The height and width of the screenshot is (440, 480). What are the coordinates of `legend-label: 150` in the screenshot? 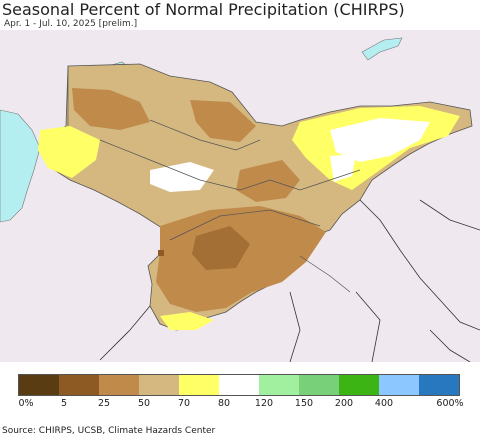 It's located at (304, 403).